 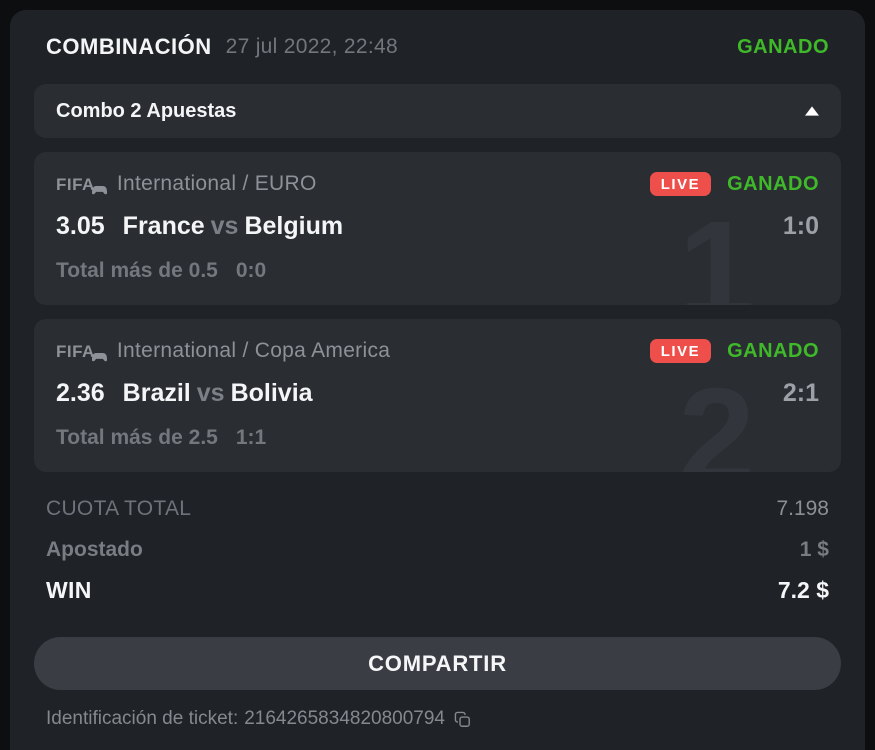 What do you see at coordinates (783, 46) in the screenshot?
I see `ticket-status-badge: GANADO` at bounding box center [783, 46].